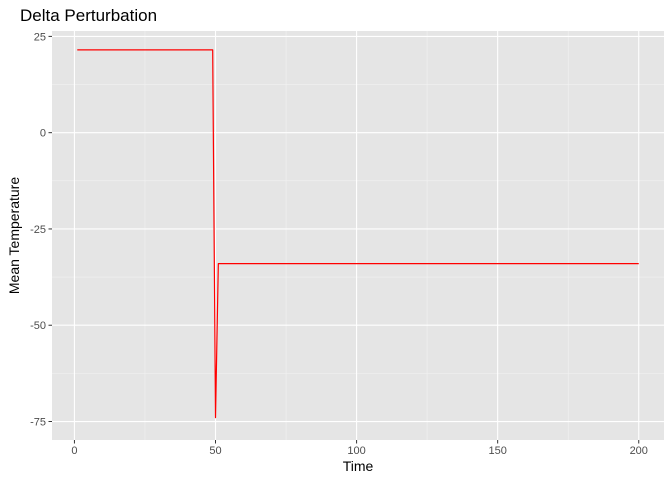 The width and height of the screenshot is (672, 480). What do you see at coordinates (40, 37) in the screenshot?
I see `y-tick-label: 25` at bounding box center [40, 37].